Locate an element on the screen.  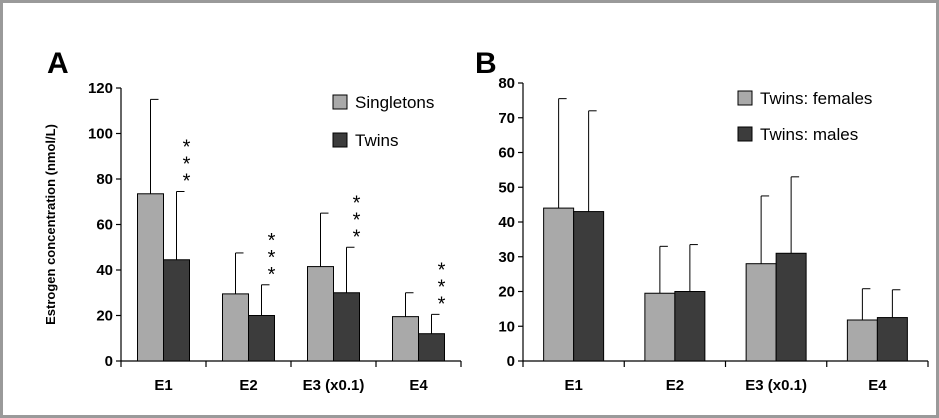
y-axis-label: Estrogen concentration (nmol/L) is located at coordinates (50, 224).